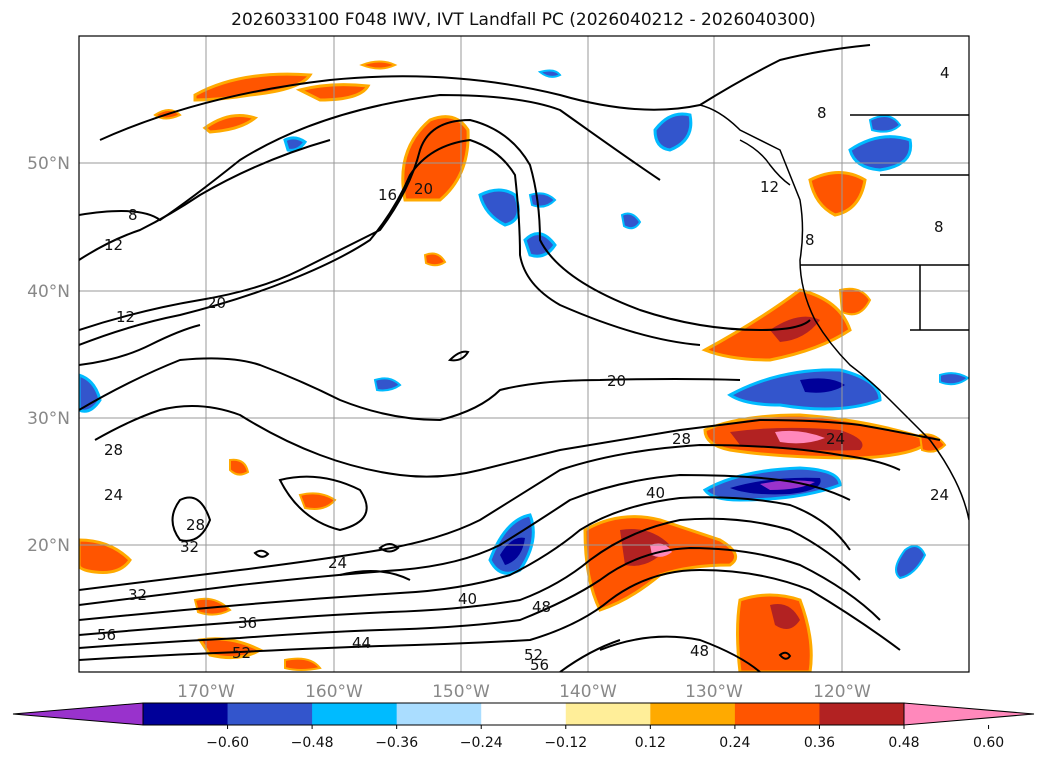 This screenshot has height=765, width=1047. What do you see at coordinates (565, 743) in the screenshot?
I see `colorbar-tick-label: −0.12` at bounding box center [565, 743].